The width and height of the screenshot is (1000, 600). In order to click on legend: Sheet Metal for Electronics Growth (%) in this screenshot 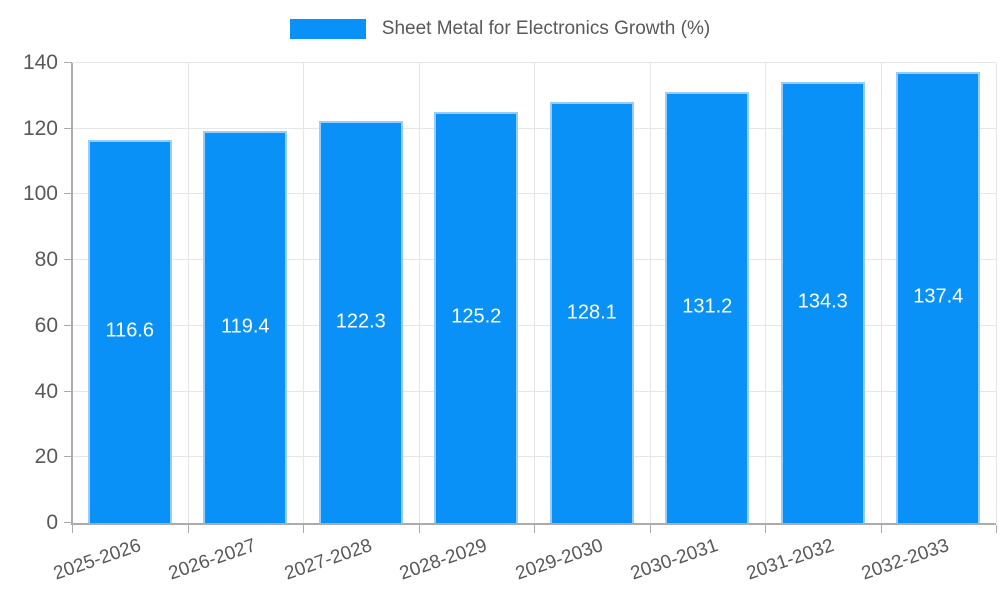, I will do `click(500, 29)`.